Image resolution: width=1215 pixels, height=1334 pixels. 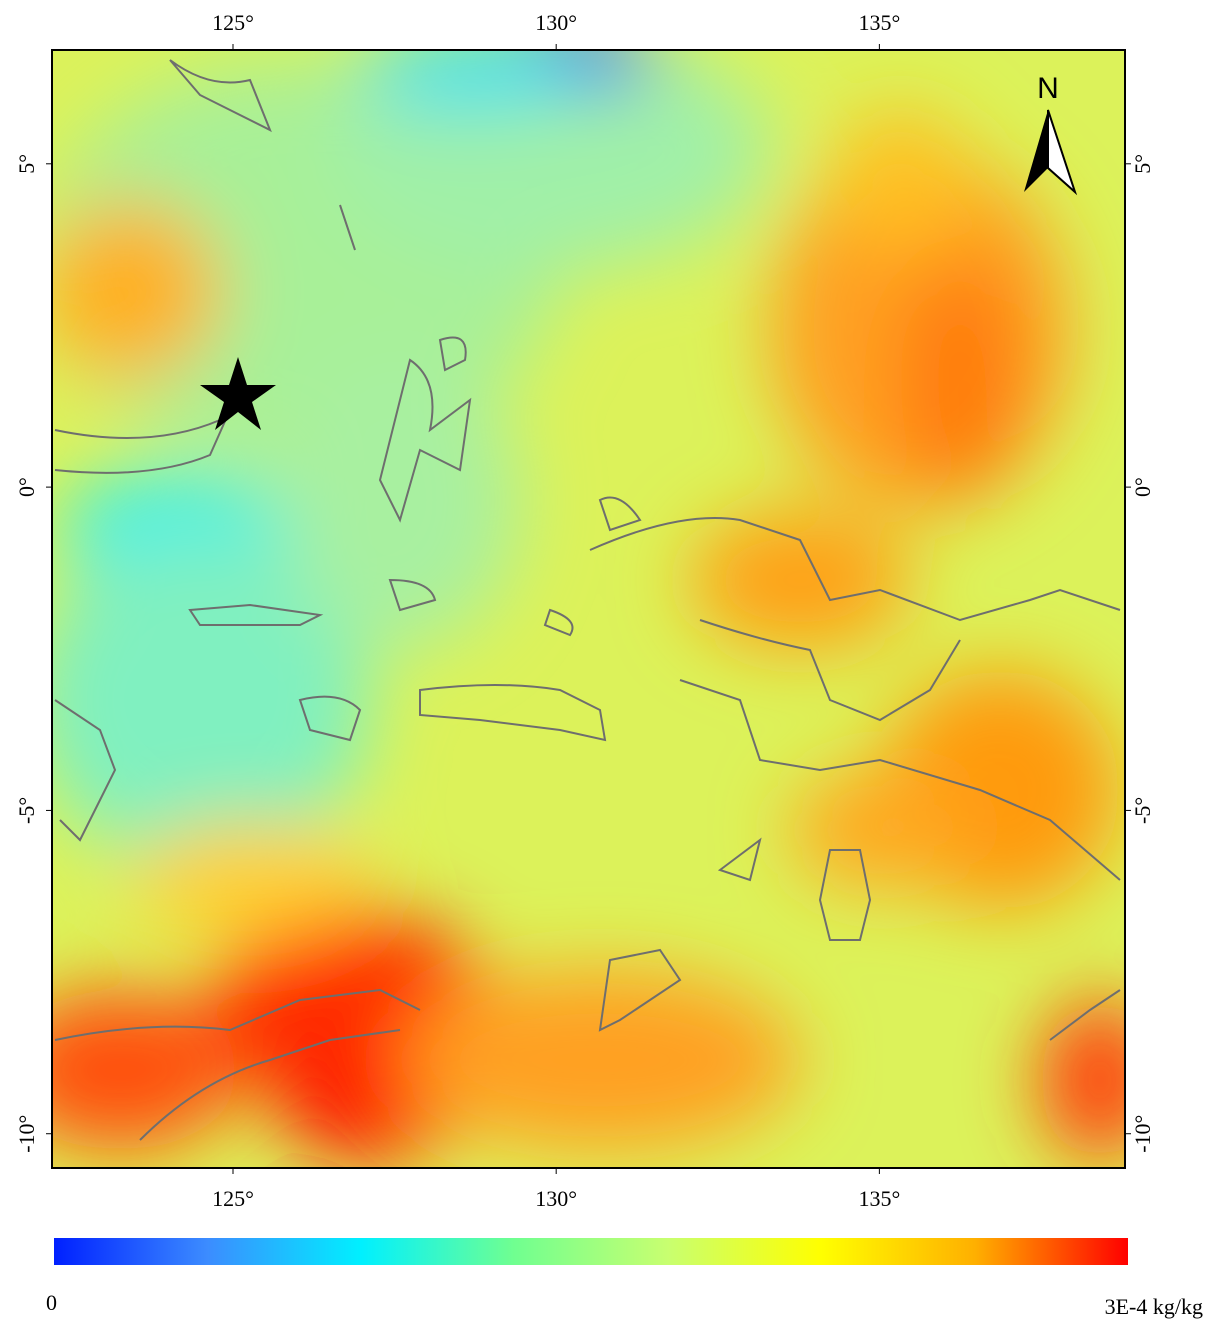 What do you see at coordinates (1142, 487) in the screenshot?
I see `y-tick-label-right: 0°` at bounding box center [1142, 487].